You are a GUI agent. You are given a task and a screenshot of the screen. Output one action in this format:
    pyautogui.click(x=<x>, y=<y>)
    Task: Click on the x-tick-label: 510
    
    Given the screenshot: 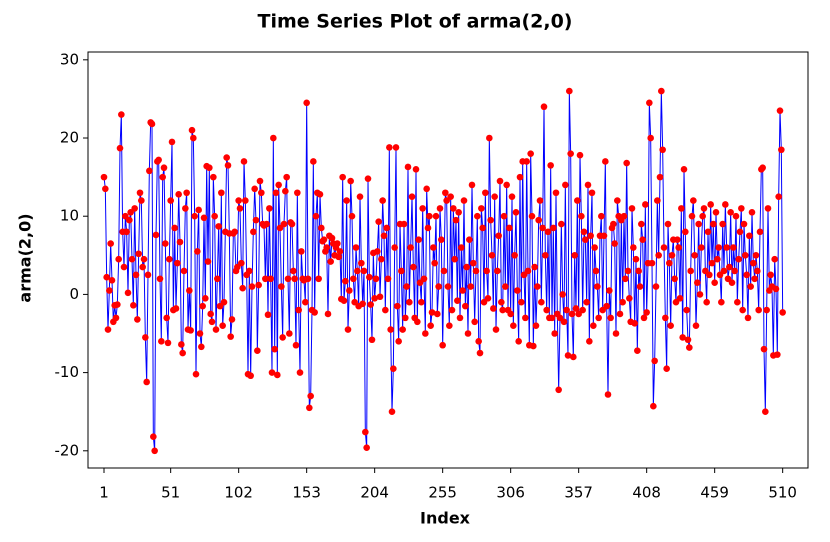 What is the action you would take?
    pyautogui.click(x=782, y=493)
    